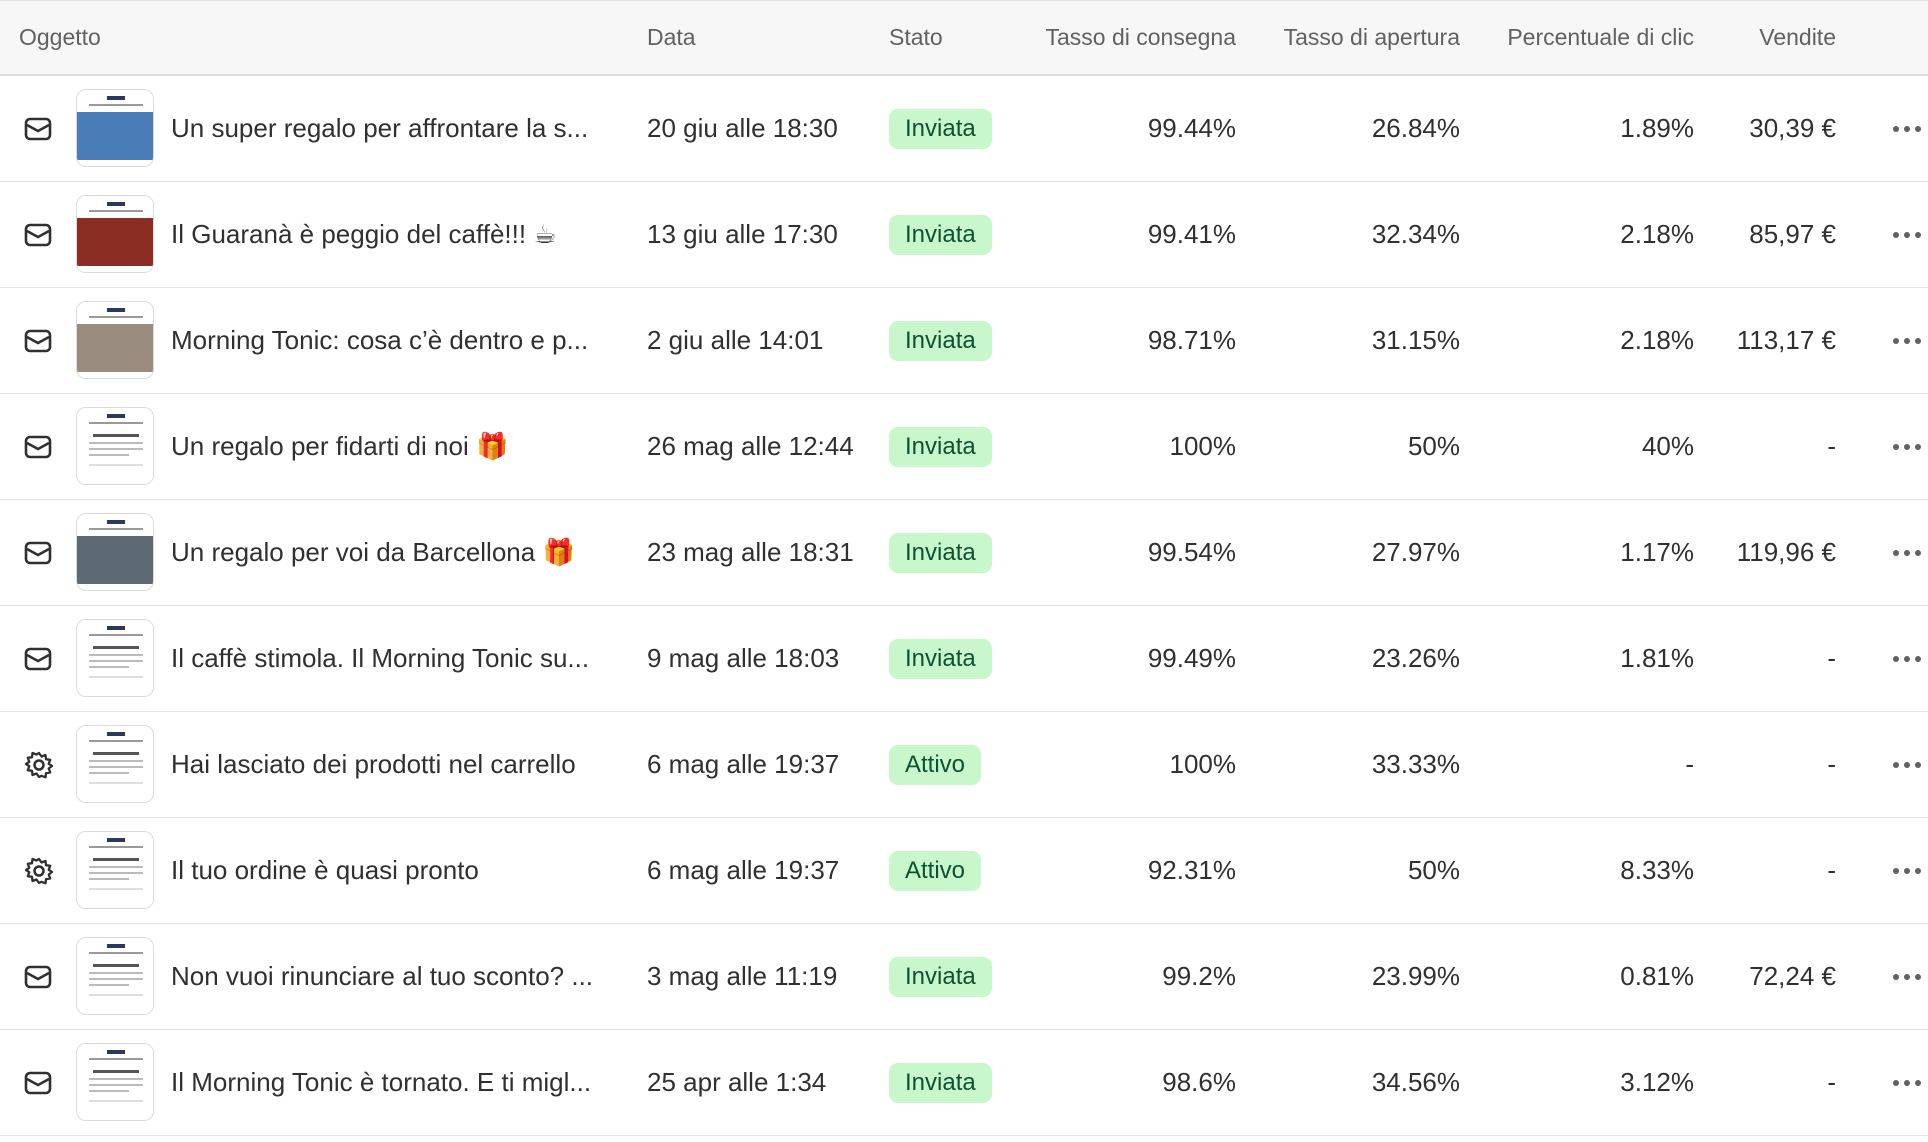 The image size is (1928, 1142). Describe the element at coordinates (1140, 37) in the screenshot. I see `column-header: Tasso di consegna` at that location.